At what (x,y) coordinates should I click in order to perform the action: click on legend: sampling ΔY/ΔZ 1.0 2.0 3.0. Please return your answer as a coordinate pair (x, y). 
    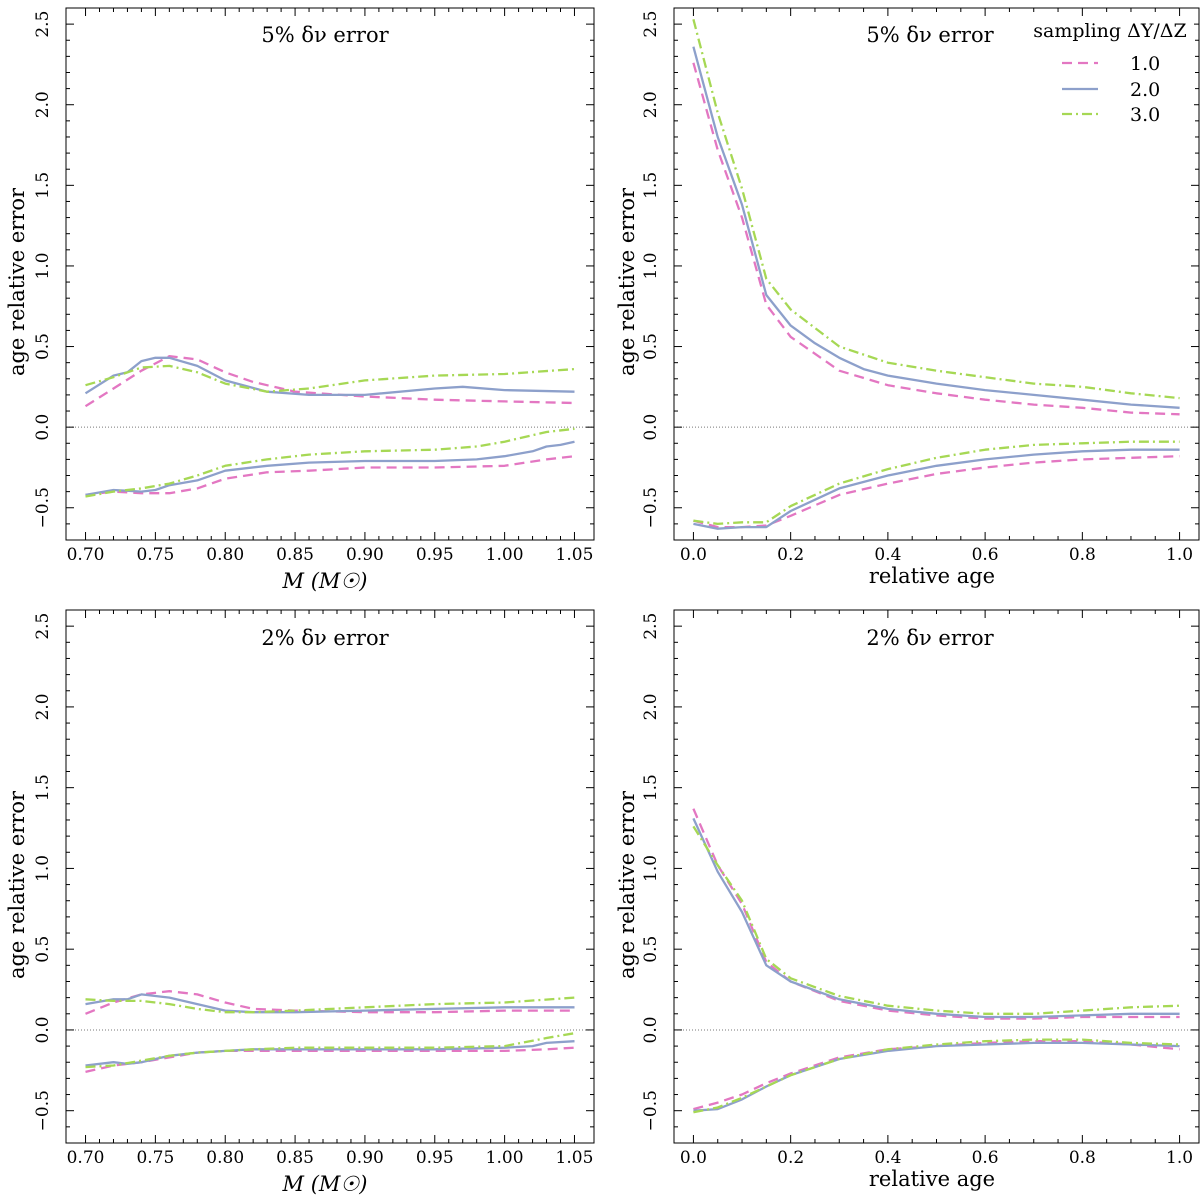
    Looking at the image, I should click on (1111, 72).